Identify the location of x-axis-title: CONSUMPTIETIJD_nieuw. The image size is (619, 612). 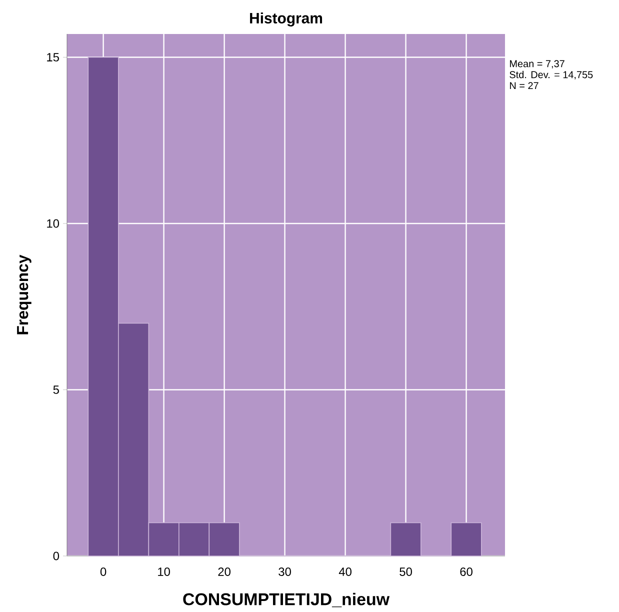
(286, 600).